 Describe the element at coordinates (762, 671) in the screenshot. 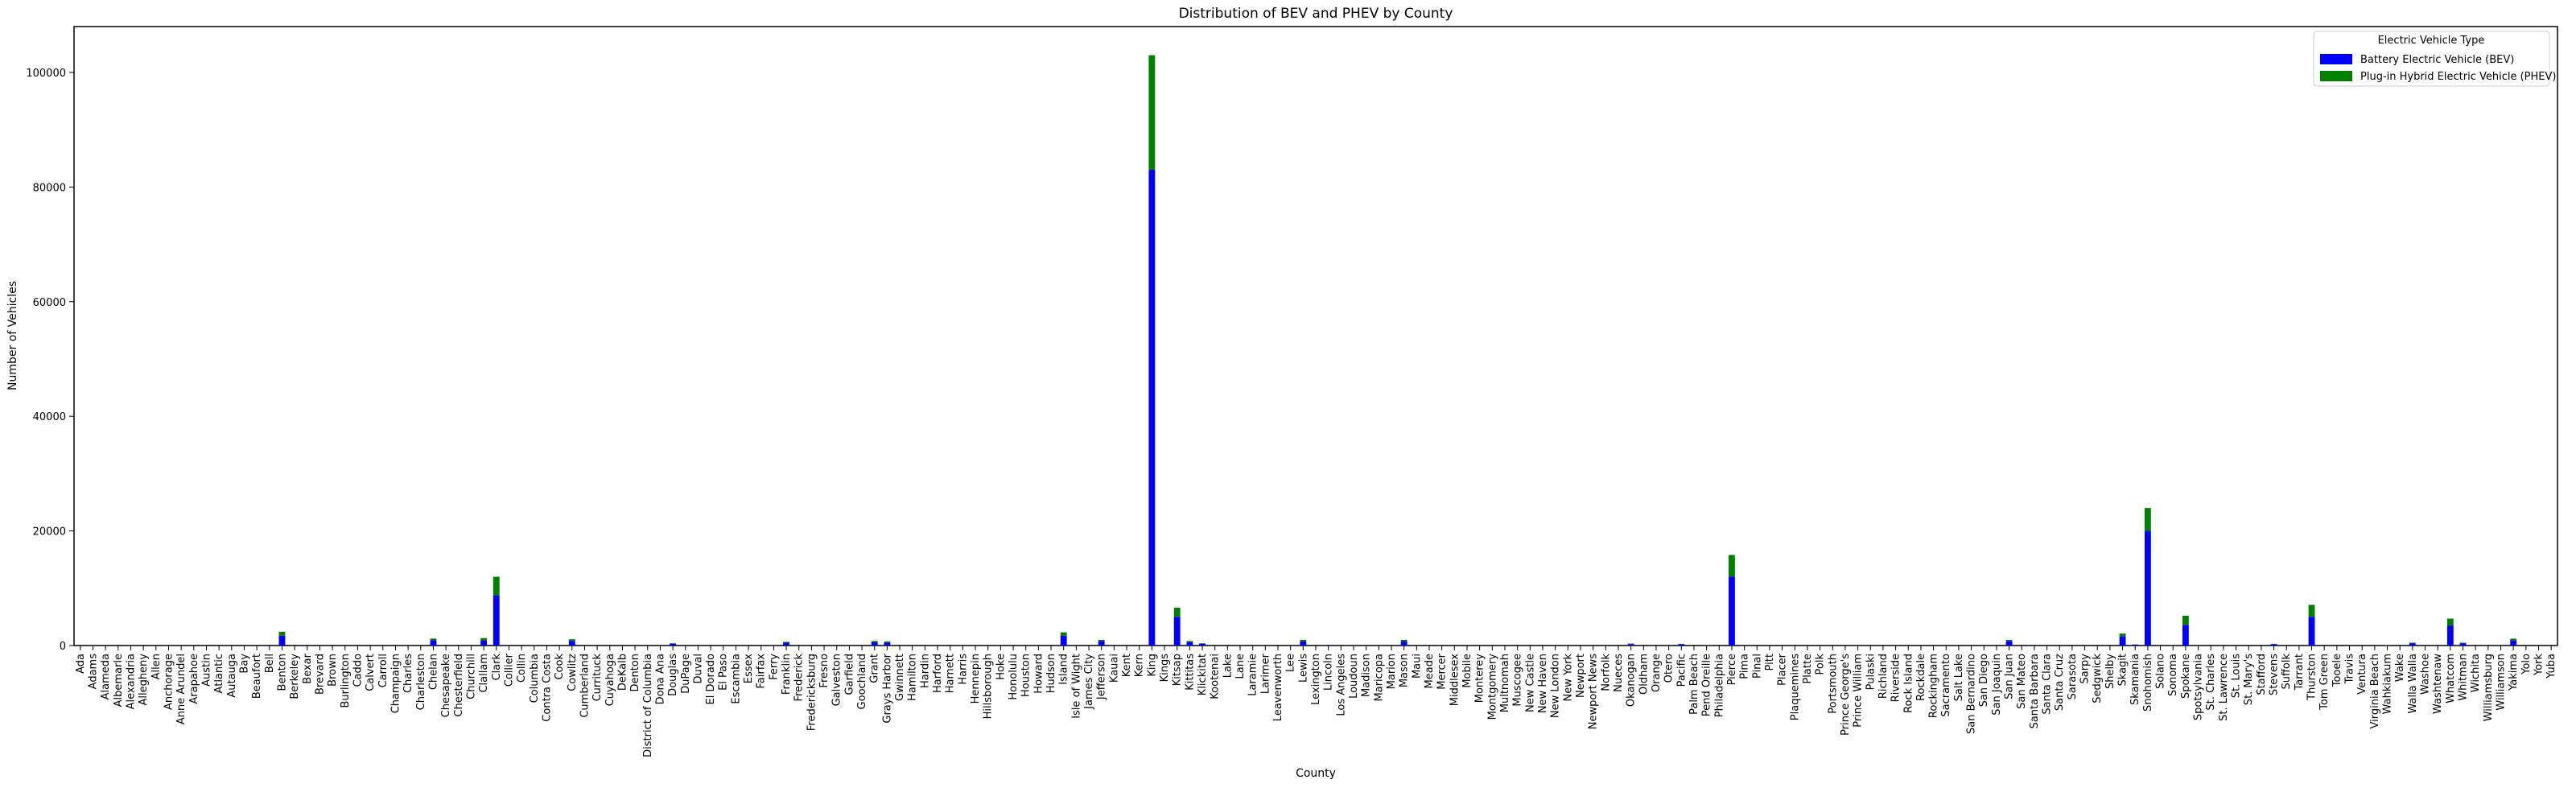

I see `x-tick-label: Fairfax` at that location.